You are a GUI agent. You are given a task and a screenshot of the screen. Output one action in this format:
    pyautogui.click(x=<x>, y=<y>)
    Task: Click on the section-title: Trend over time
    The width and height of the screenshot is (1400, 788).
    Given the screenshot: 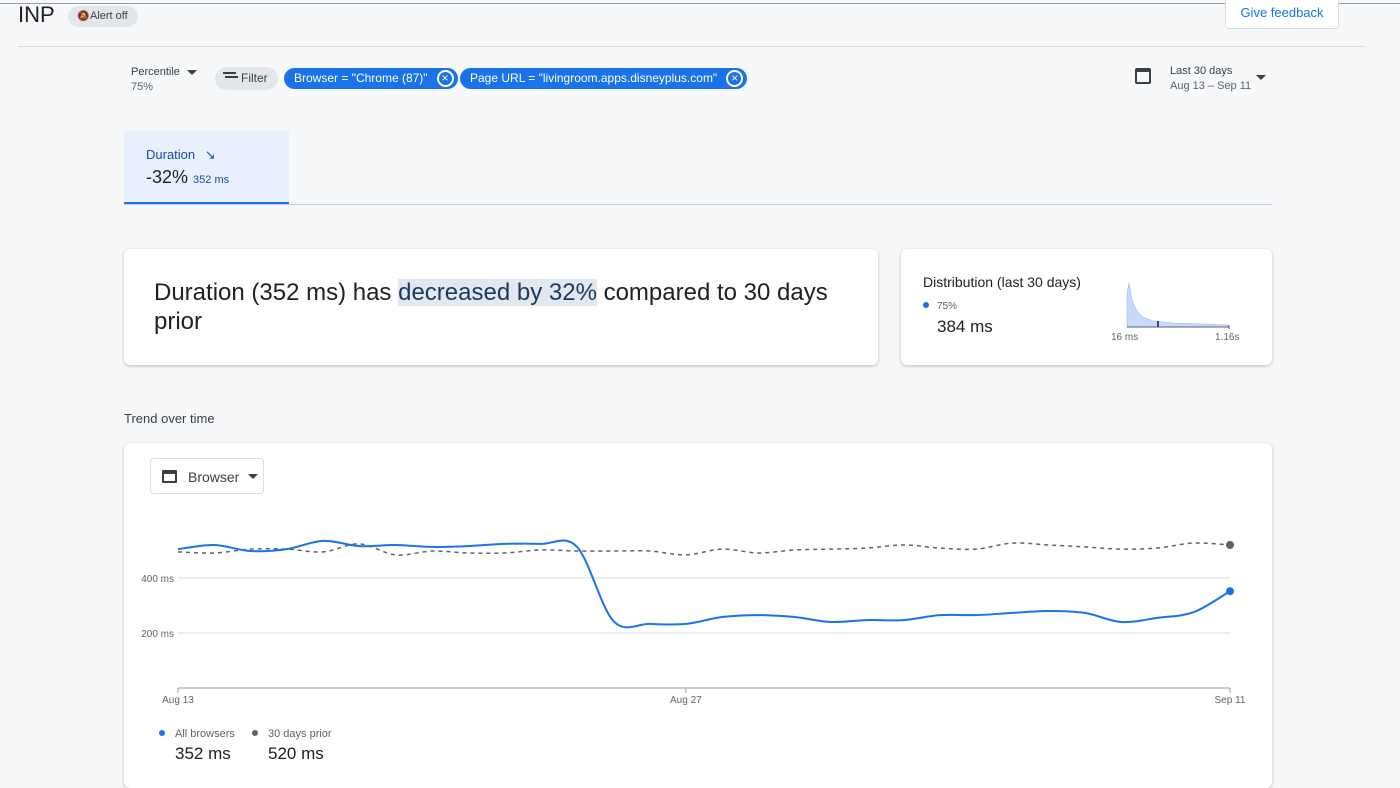 What is the action you would take?
    pyautogui.click(x=169, y=418)
    